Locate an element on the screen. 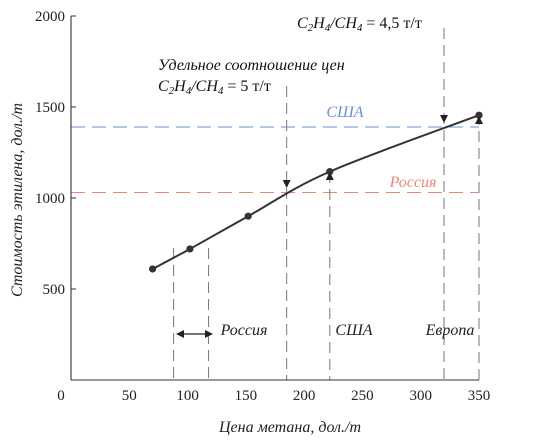  y-tick-label-0: 500 is located at coordinates (54, 290).